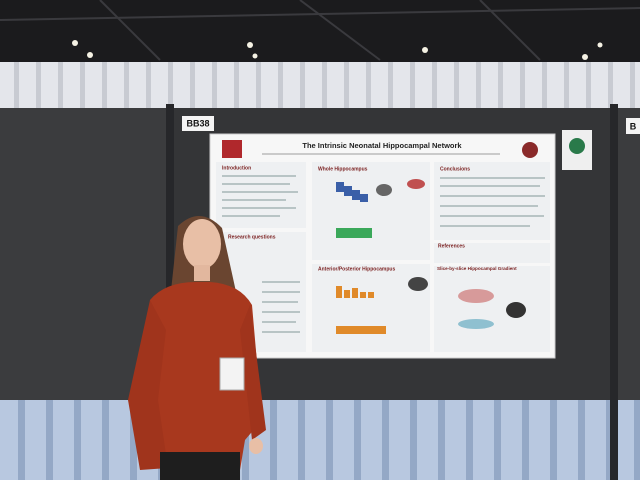 The image size is (640, 480). Describe the element at coordinates (337, 50) in the screenshot. I see `ceiling-lights` at that location.